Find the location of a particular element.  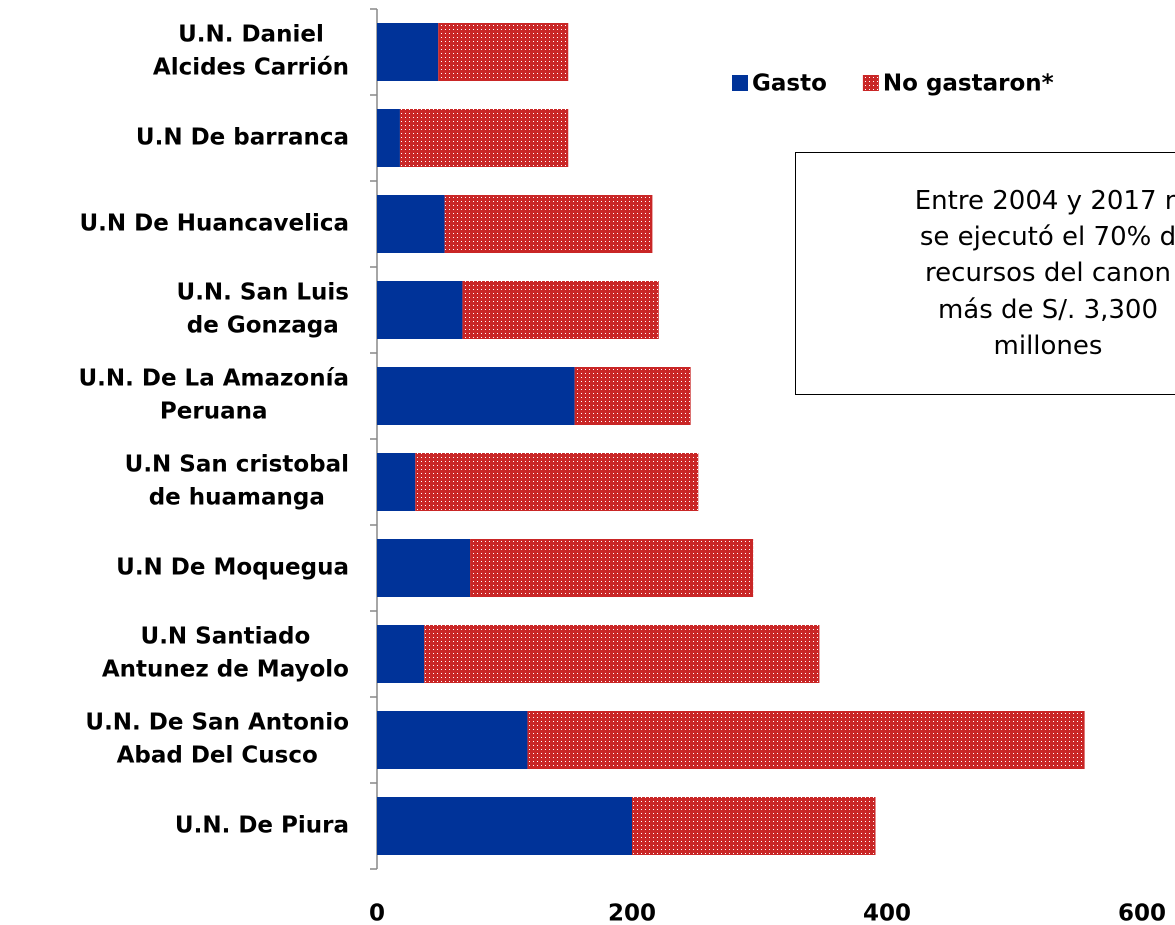

legend-label: No gastaron* is located at coordinates (968, 84).